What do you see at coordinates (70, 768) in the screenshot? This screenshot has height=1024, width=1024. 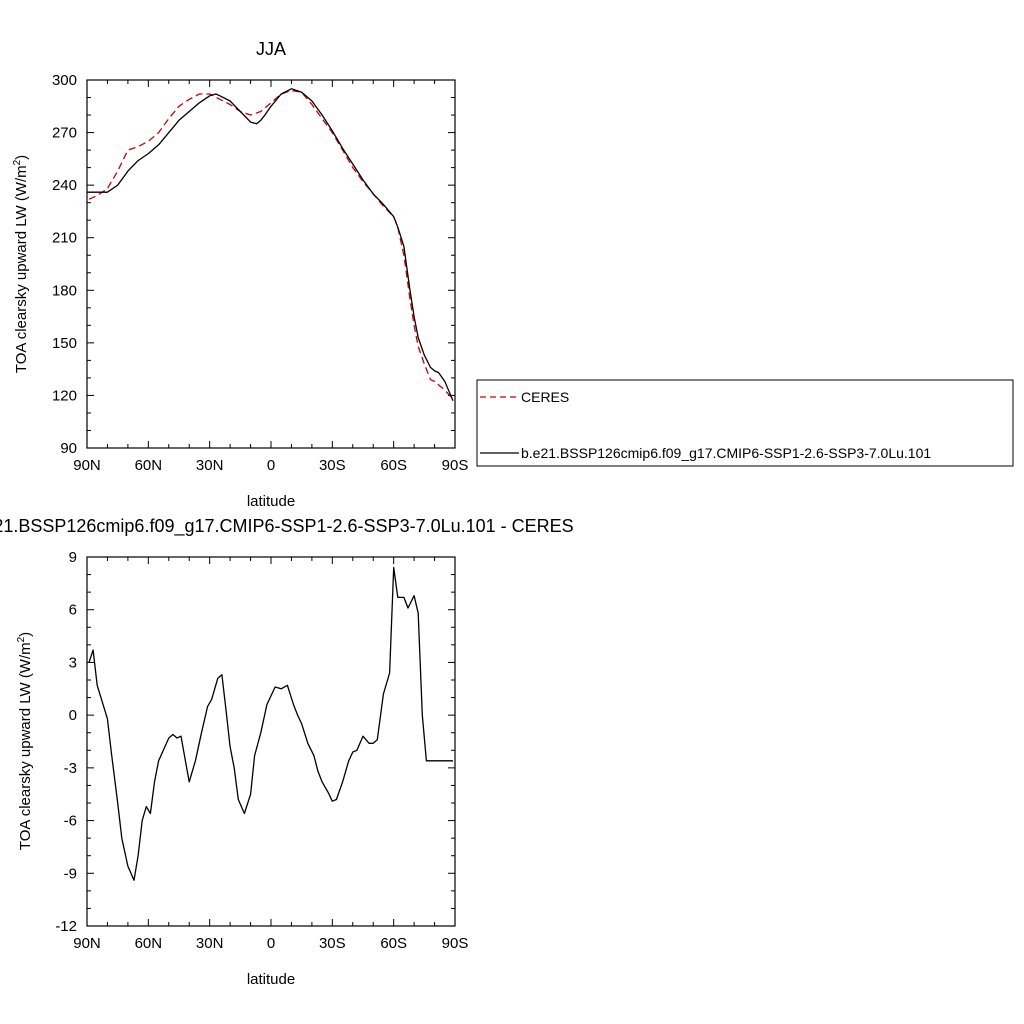 I see `bottom-y-tick-label: -3` at bounding box center [70, 768].